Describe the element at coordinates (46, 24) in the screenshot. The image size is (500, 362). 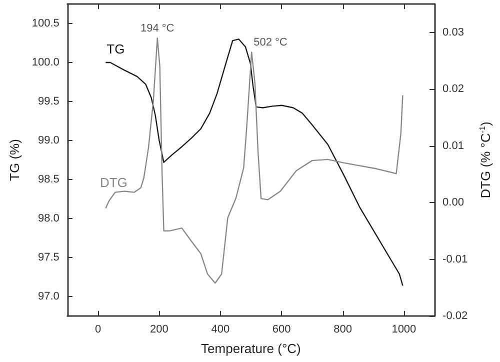
I see `y-tick-label: 100.5` at that location.